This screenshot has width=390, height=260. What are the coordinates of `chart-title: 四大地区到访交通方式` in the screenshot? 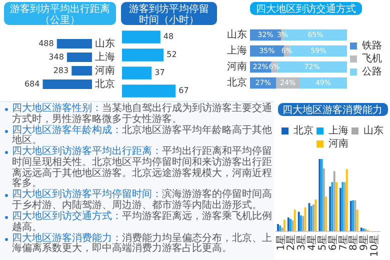 It's located at (306, 8).